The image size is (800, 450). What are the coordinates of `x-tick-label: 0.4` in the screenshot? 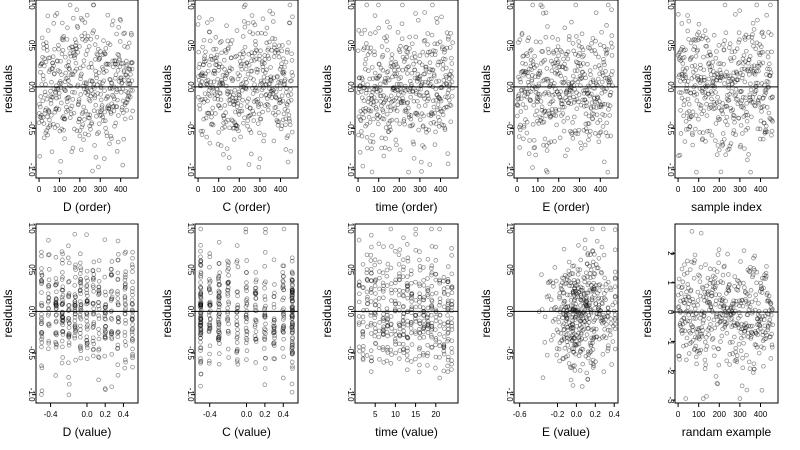 It's located at (615, 414).